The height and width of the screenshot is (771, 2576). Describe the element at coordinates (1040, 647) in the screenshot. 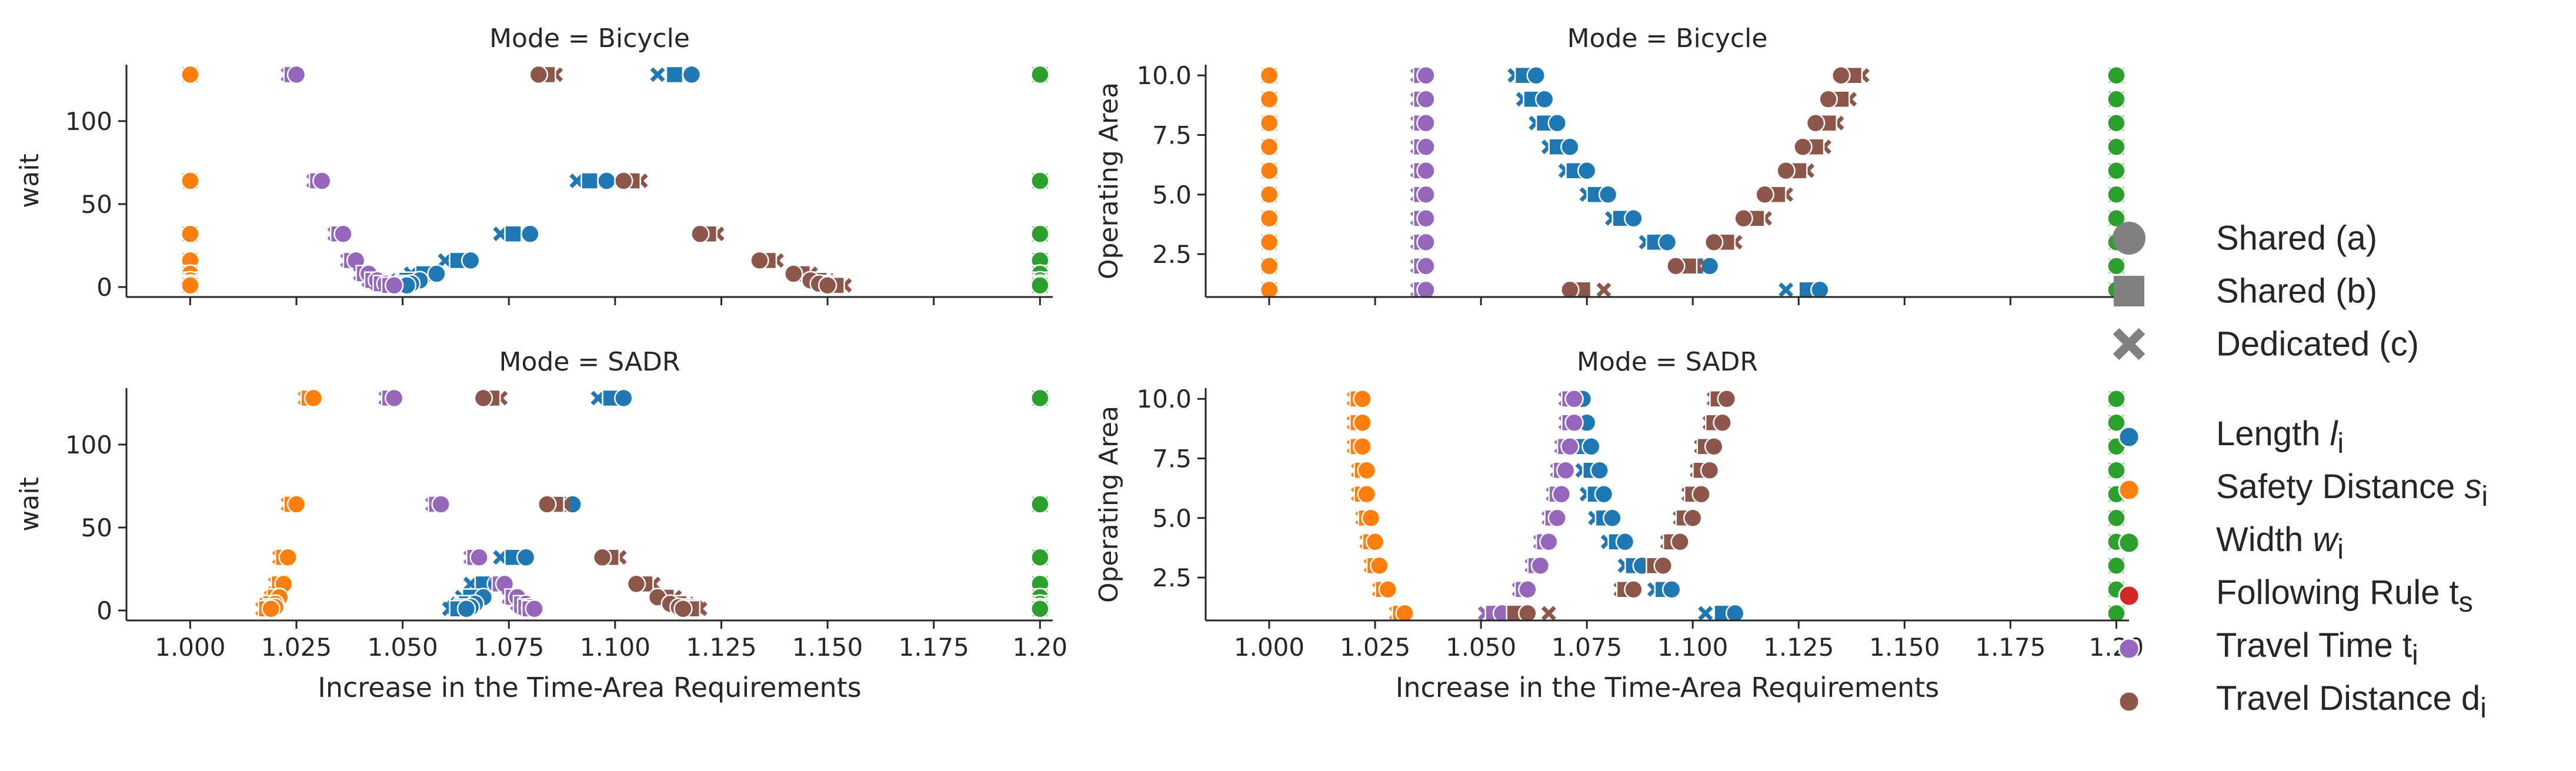

I see `x-tick-label: 1.20` at that location.